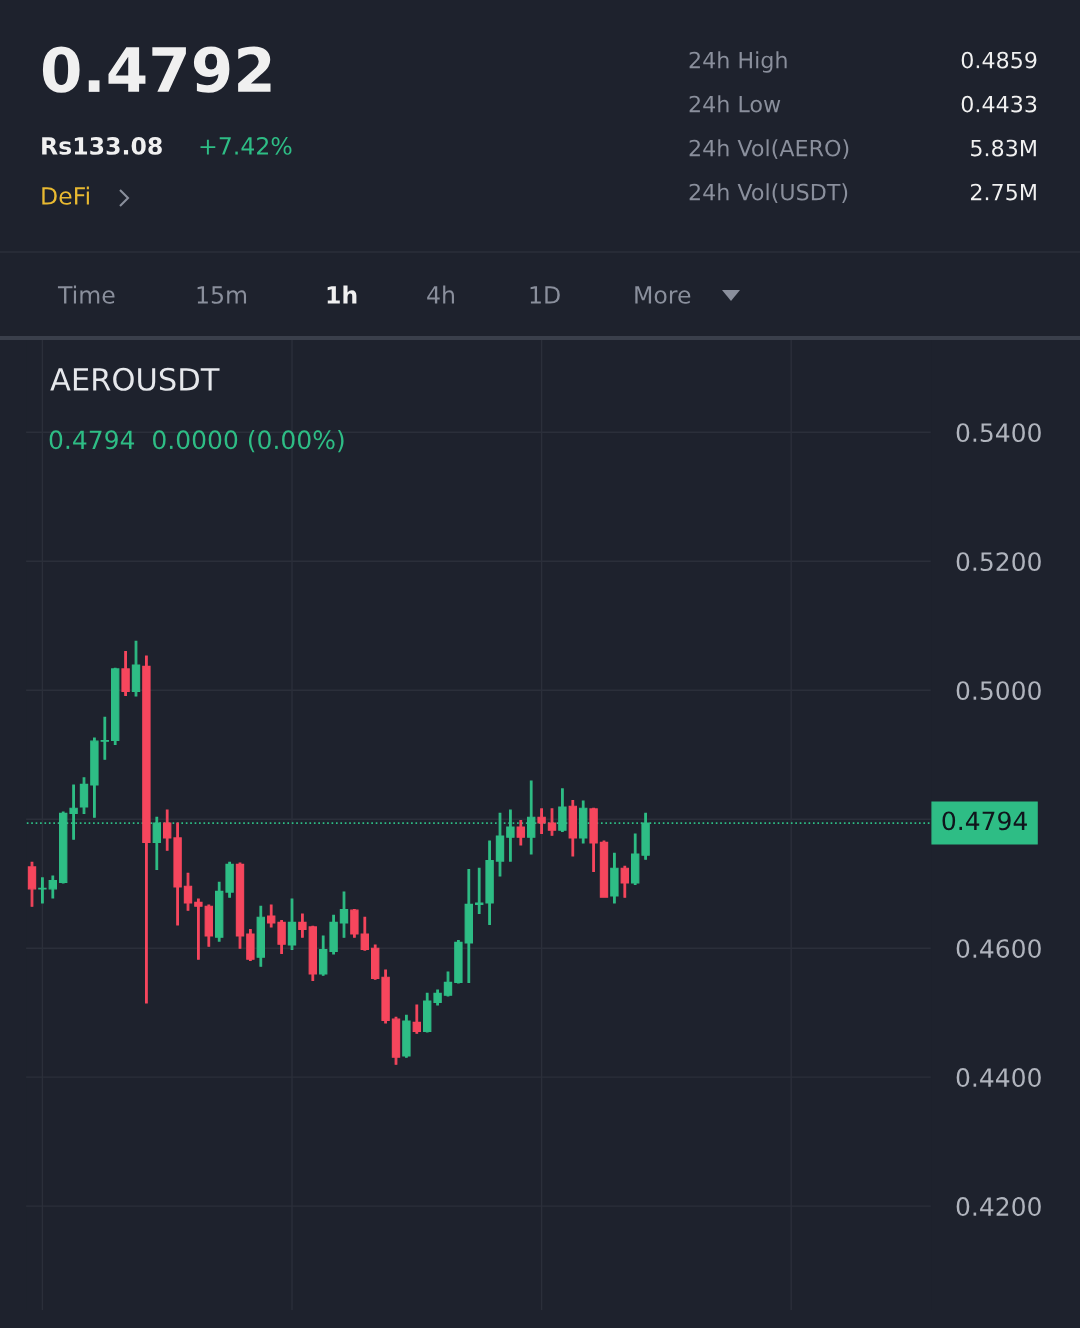  Describe the element at coordinates (998, 562) in the screenshot. I see `y-tick-label: 0.5200` at that location.